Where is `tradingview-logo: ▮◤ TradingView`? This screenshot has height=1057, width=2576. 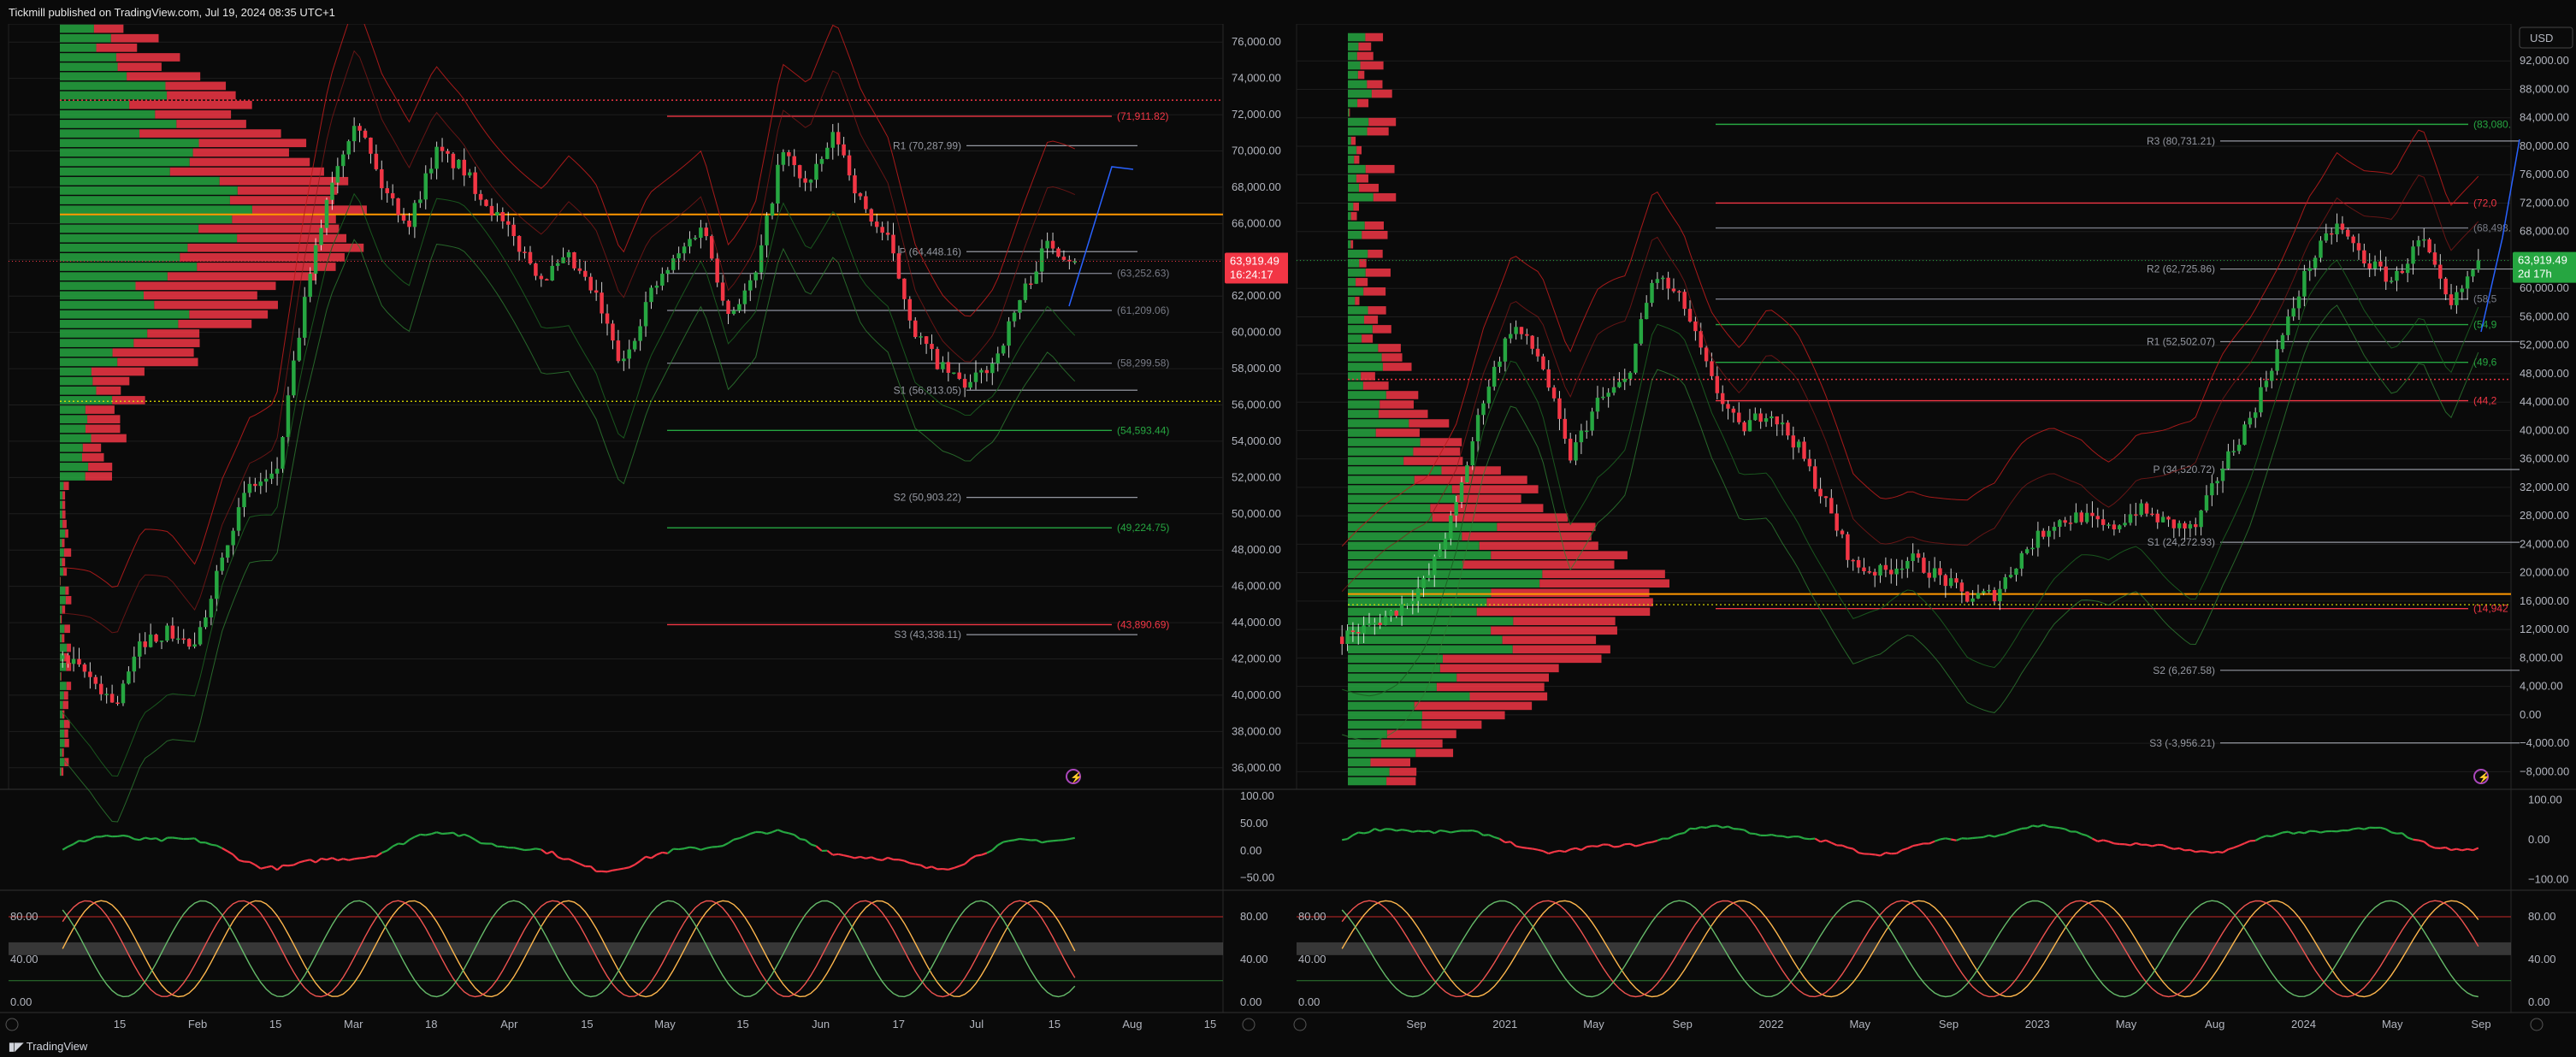
tradingview-logo: ▮◤ TradingView is located at coordinates (48, 1046).